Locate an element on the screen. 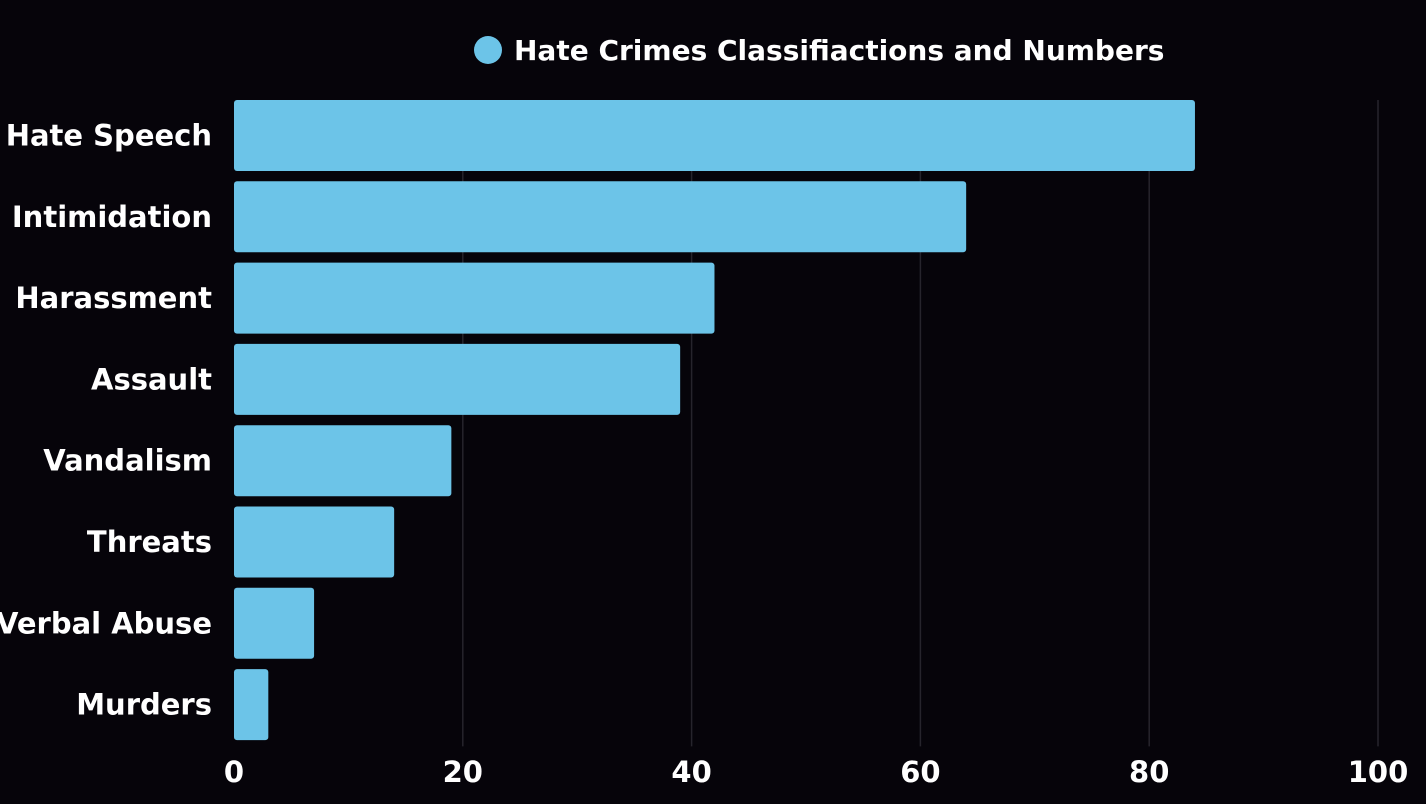 Image resolution: width=1426 pixels, height=804 pixels. category-label: Hate Speech is located at coordinates (109, 136).